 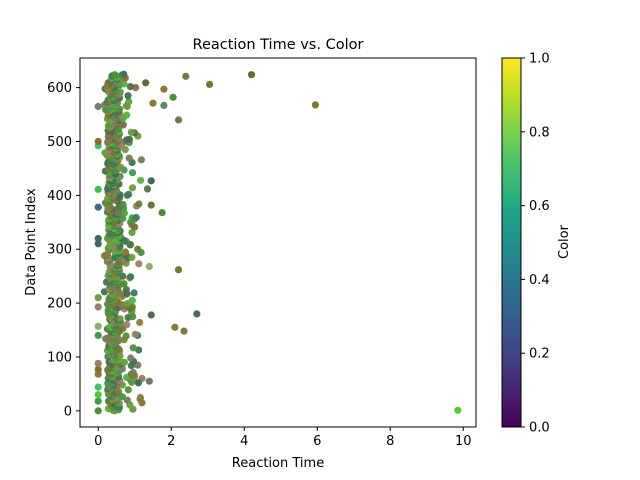 I want to click on x-tick-label: 4, so click(x=244, y=441).